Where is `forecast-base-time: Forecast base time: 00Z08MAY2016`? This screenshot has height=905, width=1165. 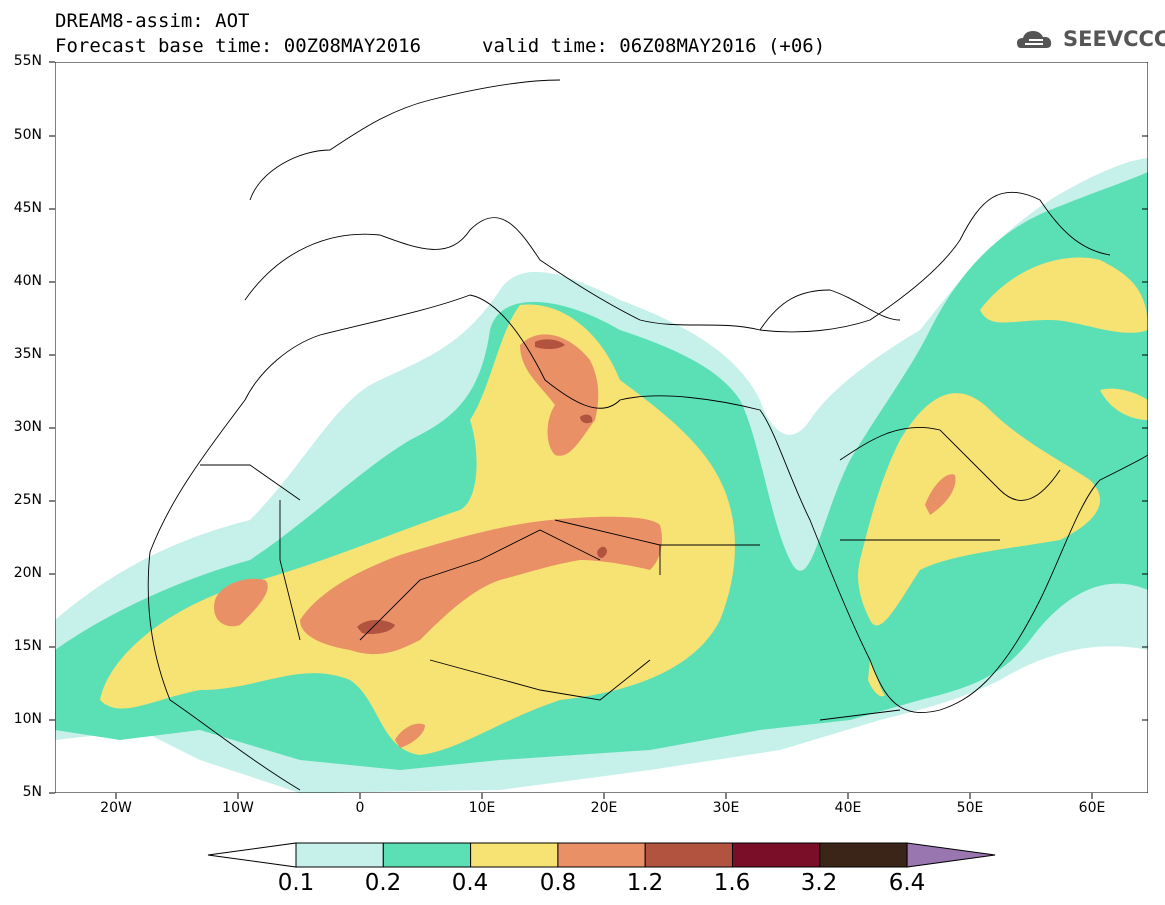
forecast-base-time: Forecast base time: 00Z08MAY2016 is located at coordinates (238, 46).